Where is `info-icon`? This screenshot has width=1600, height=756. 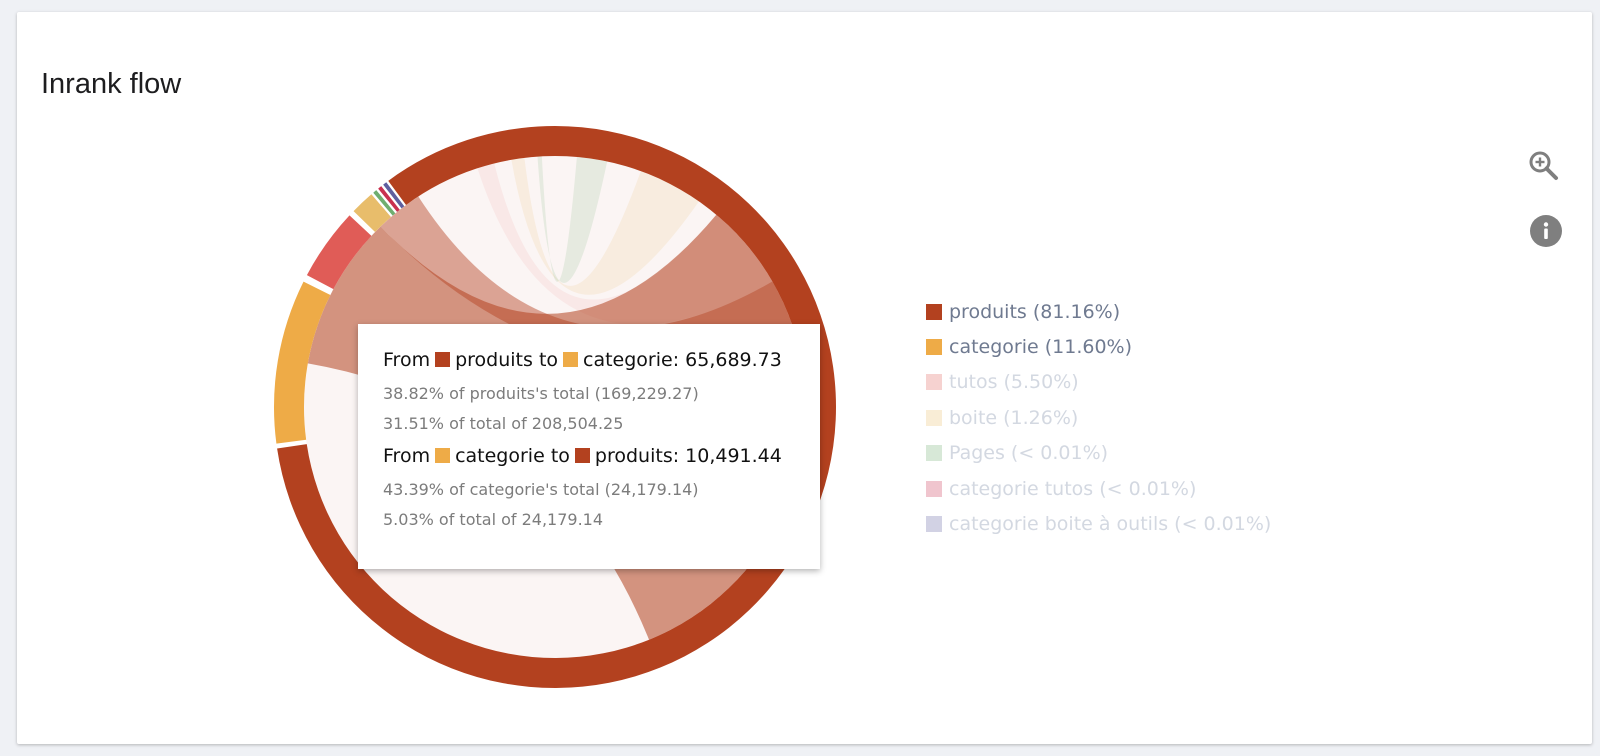
info-icon is located at coordinates (1546, 231).